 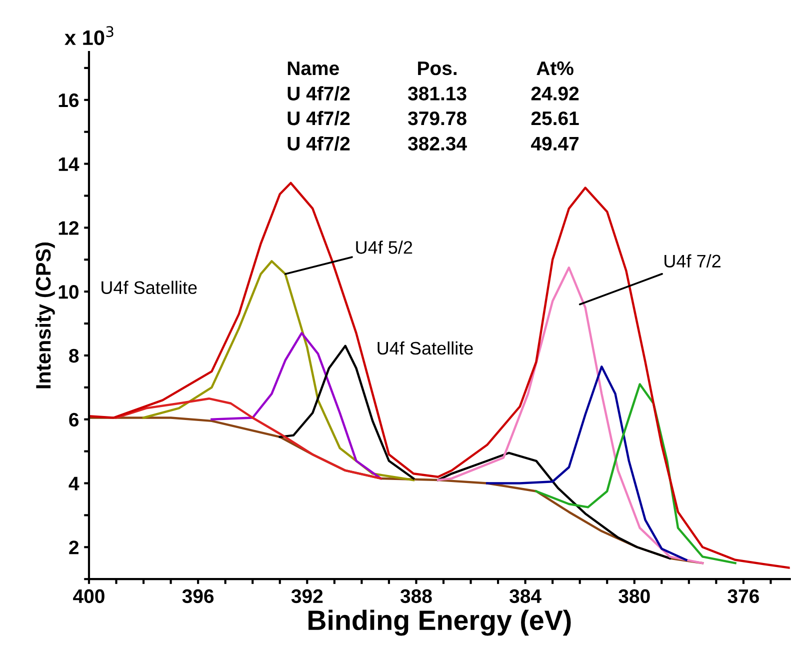 What do you see at coordinates (68, 228) in the screenshot?
I see `y-tick-label: 12` at bounding box center [68, 228].